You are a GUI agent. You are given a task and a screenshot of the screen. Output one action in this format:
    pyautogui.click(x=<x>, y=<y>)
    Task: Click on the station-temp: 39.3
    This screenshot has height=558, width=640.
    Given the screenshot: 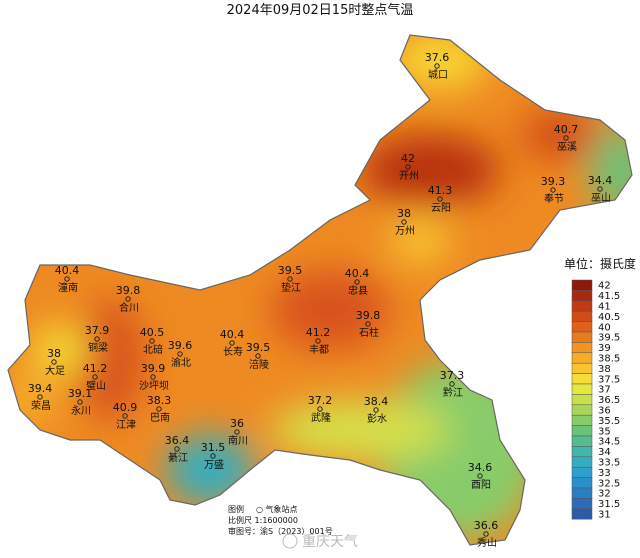 What is the action you would take?
    pyautogui.click(x=553, y=181)
    